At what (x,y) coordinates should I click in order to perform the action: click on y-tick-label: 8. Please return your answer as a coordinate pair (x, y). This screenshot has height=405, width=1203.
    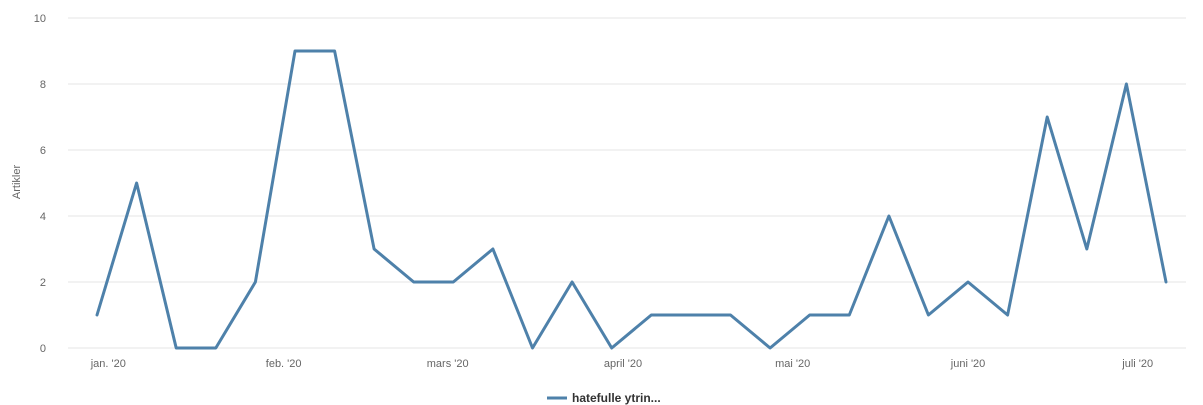
    Looking at the image, I should click on (43, 85).